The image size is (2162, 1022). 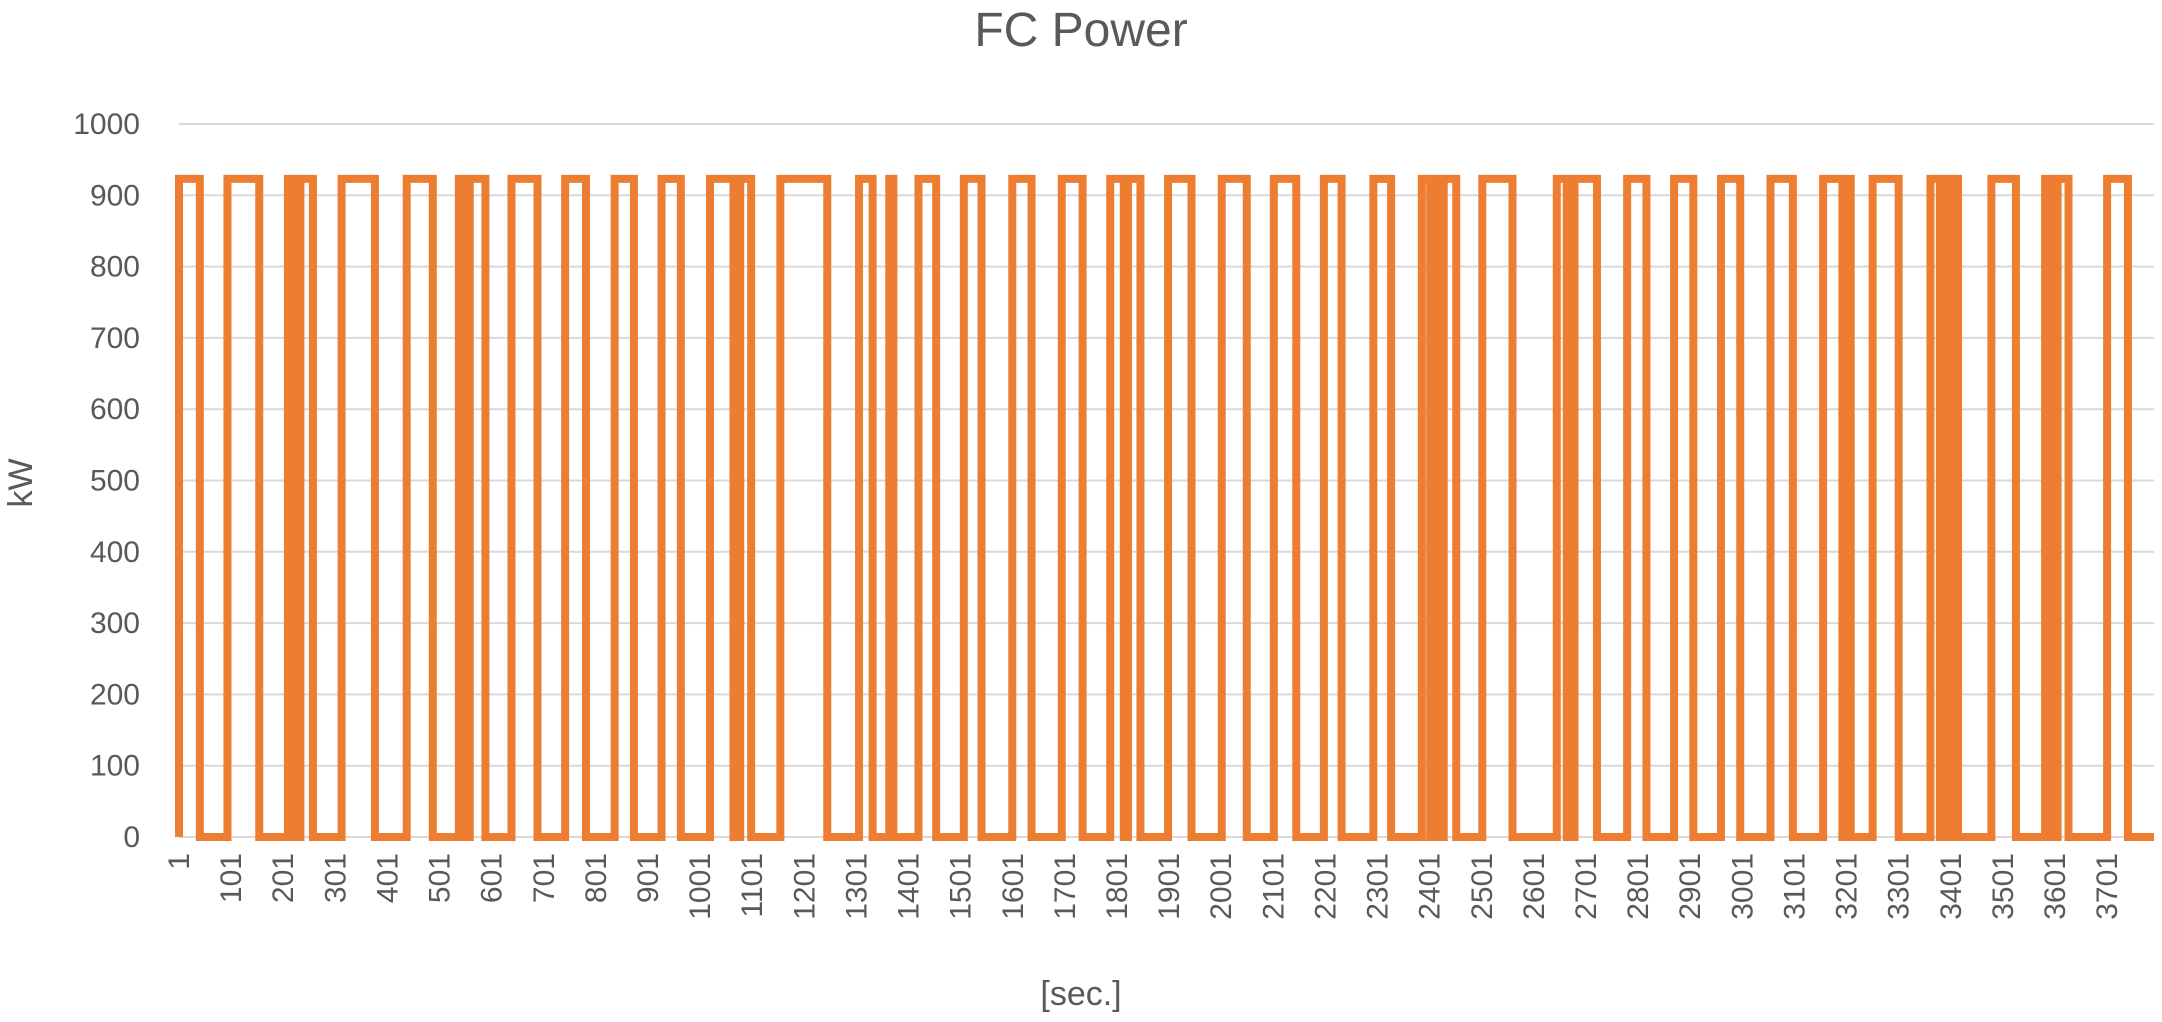 I want to click on chart-title: FC Power, so click(x=1080, y=30).